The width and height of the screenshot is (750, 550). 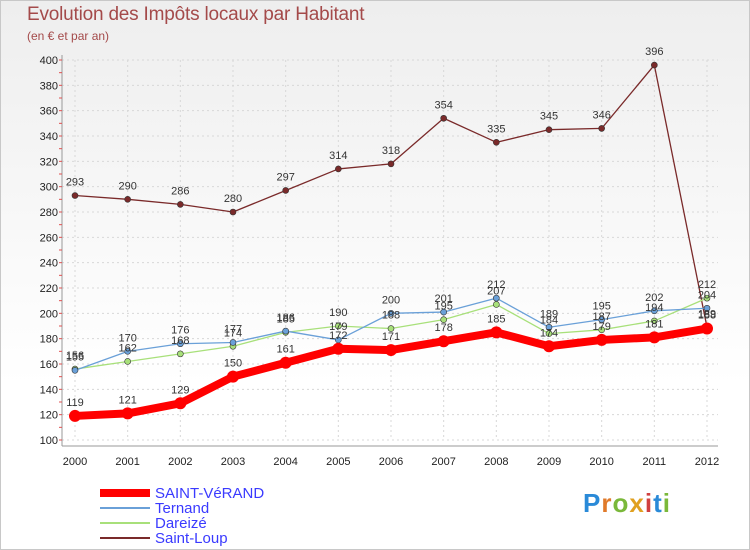 I want to click on x-tick-label: 2005, so click(x=338, y=462).